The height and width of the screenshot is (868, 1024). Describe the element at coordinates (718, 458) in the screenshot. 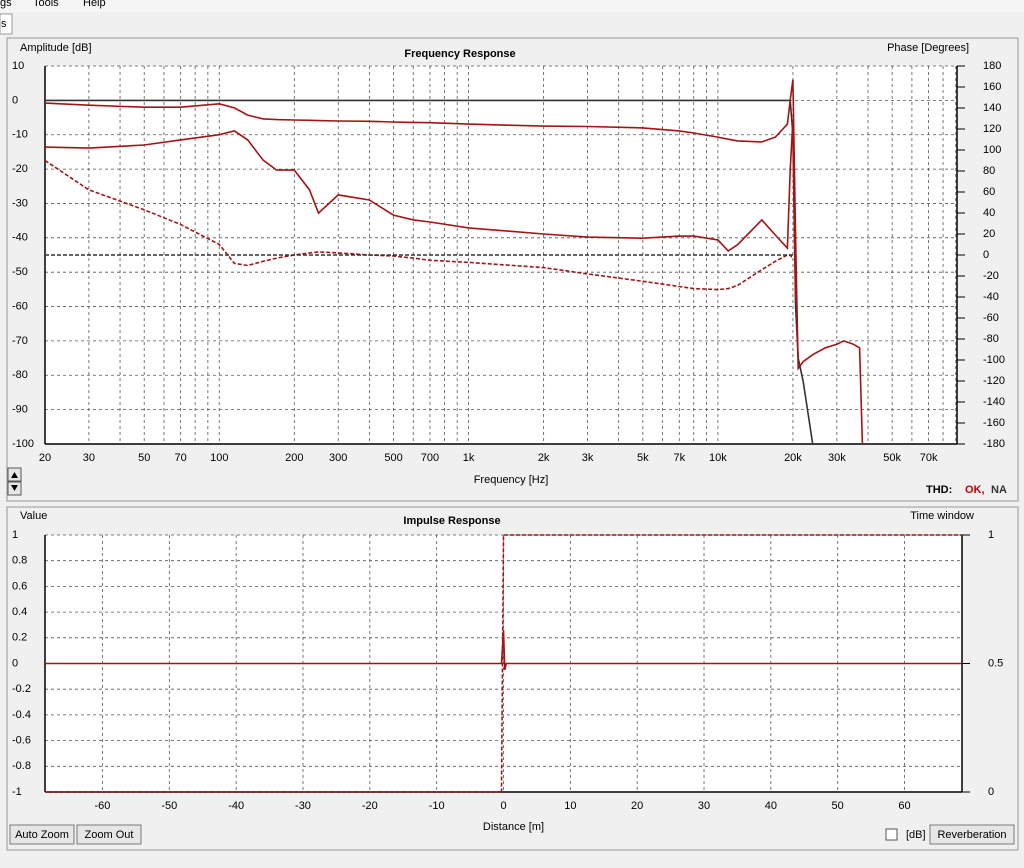

I see `x-tick-label: 10k` at that location.